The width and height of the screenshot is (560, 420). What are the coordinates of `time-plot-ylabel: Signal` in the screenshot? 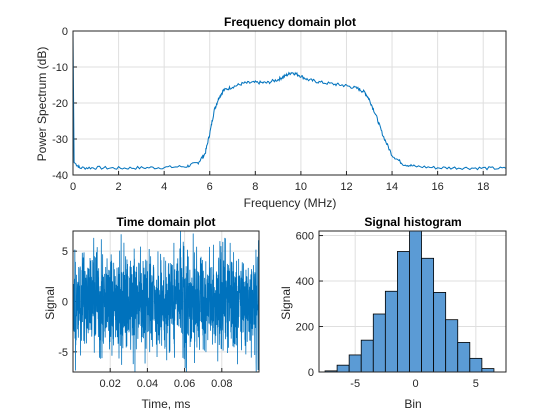 It's located at (50, 302).